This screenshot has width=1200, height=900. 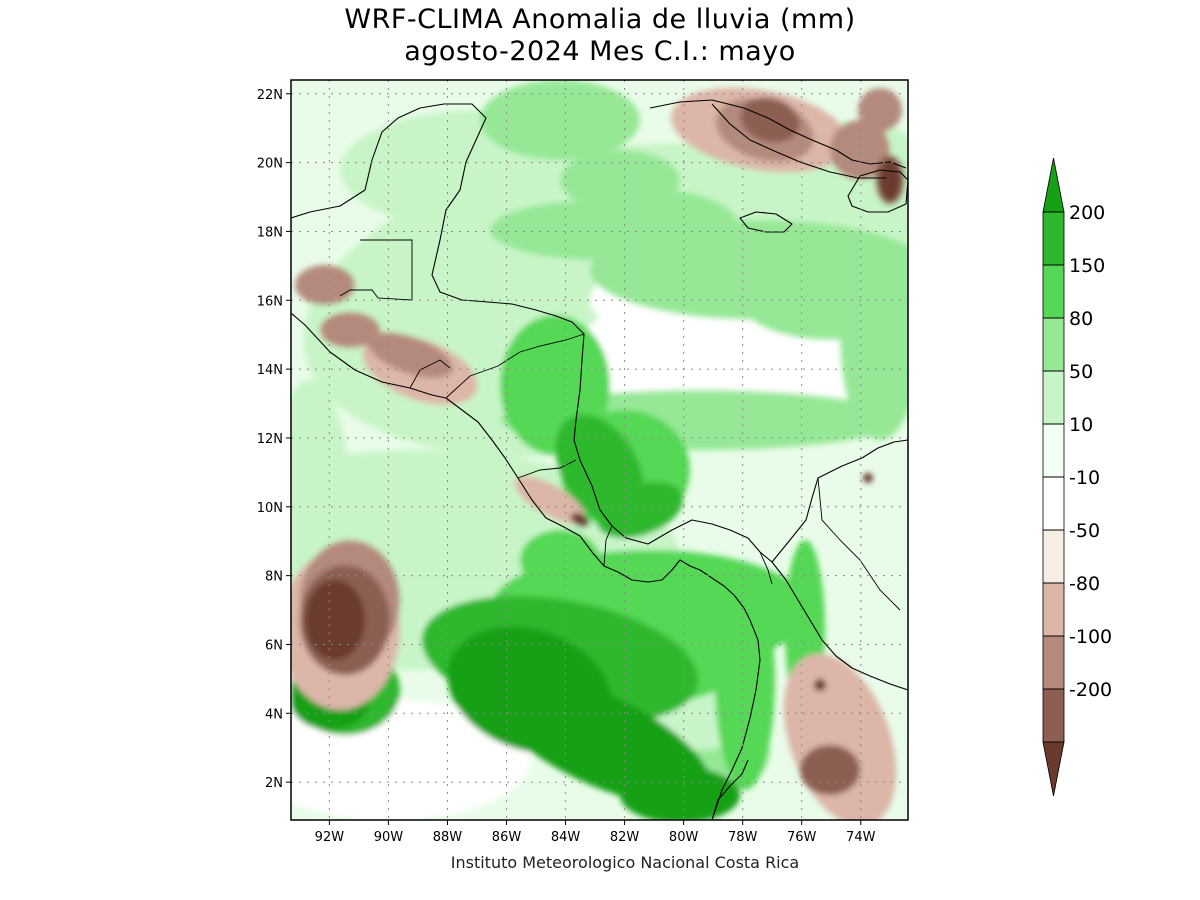 What do you see at coordinates (1084, 531) in the screenshot?
I see `legend-label: -50` at bounding box center [1084, 531].